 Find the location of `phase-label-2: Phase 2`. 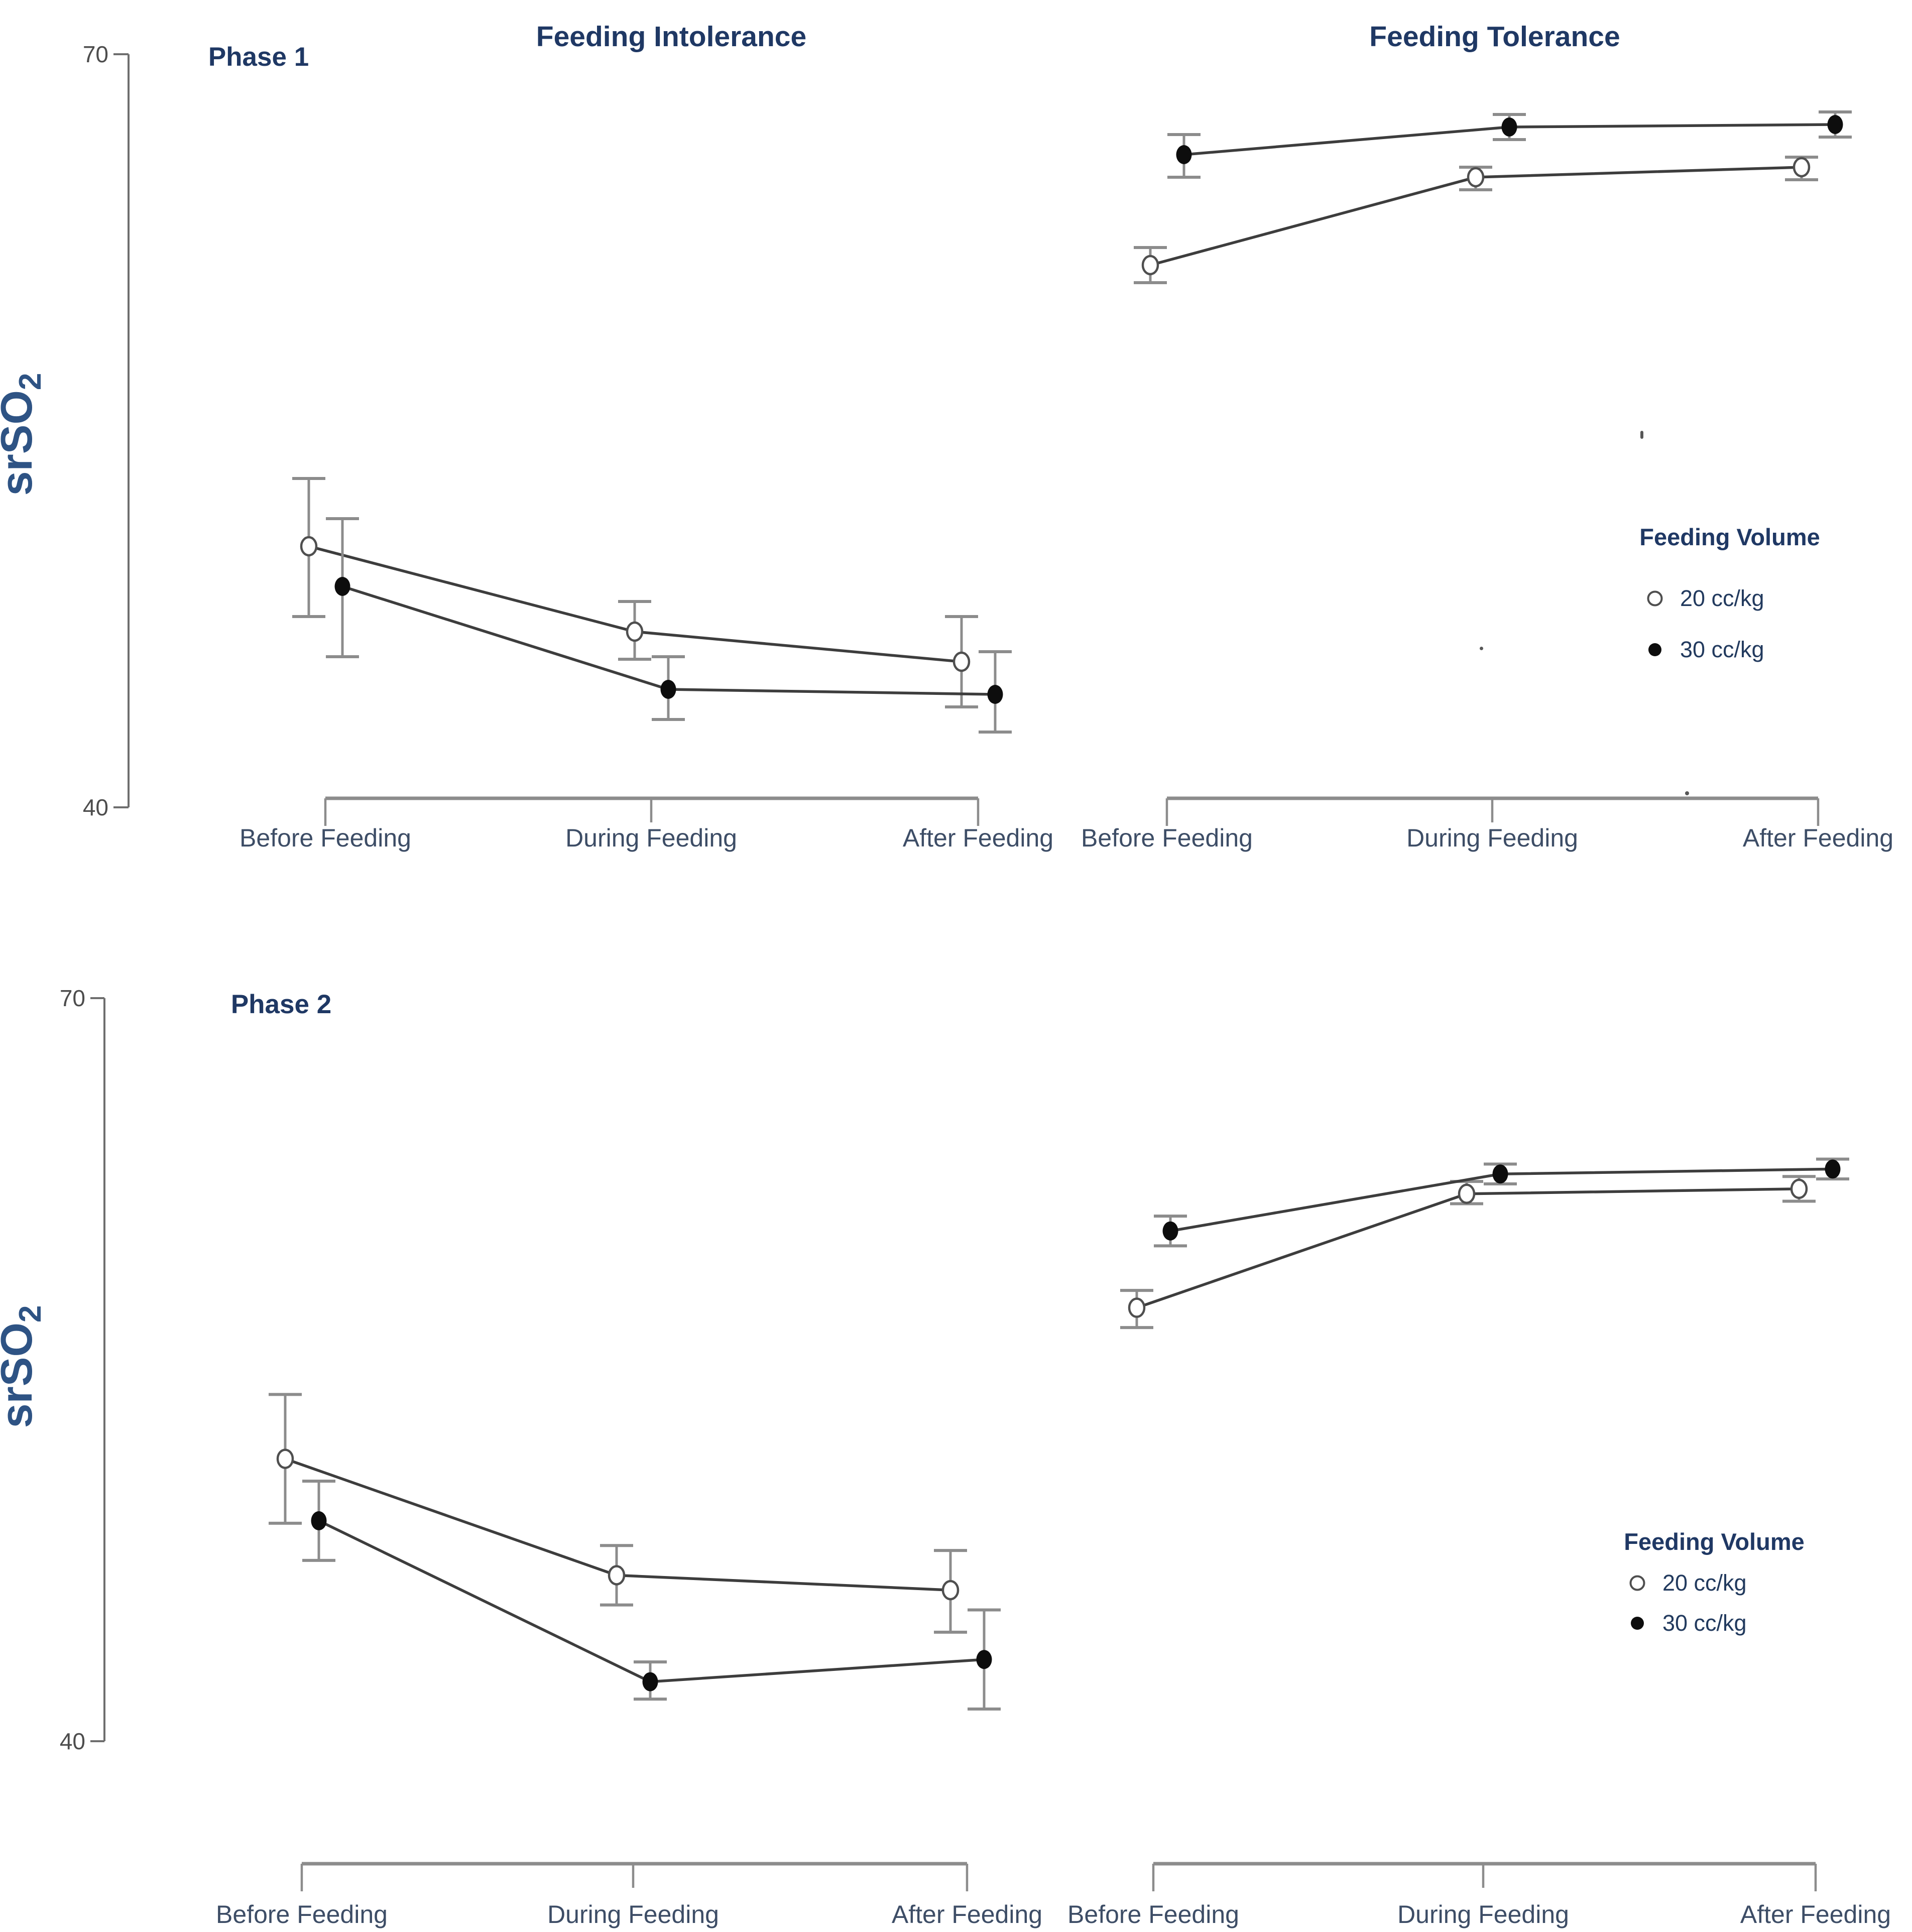

phase-label-2: Phase 2 is located at coordinates (281, 1004).